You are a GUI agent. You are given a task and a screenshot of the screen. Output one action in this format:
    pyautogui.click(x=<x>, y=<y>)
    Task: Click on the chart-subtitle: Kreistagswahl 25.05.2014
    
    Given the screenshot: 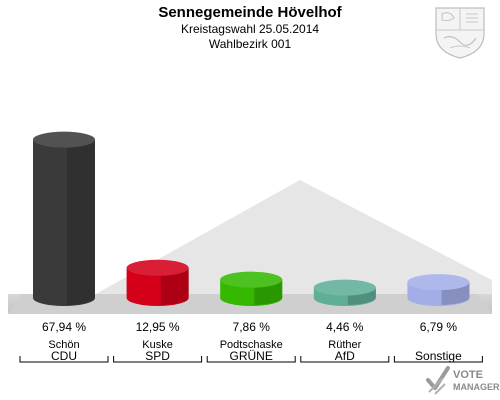 What is the action you would take?
    pyautogui.click(x=250, y=29)
    